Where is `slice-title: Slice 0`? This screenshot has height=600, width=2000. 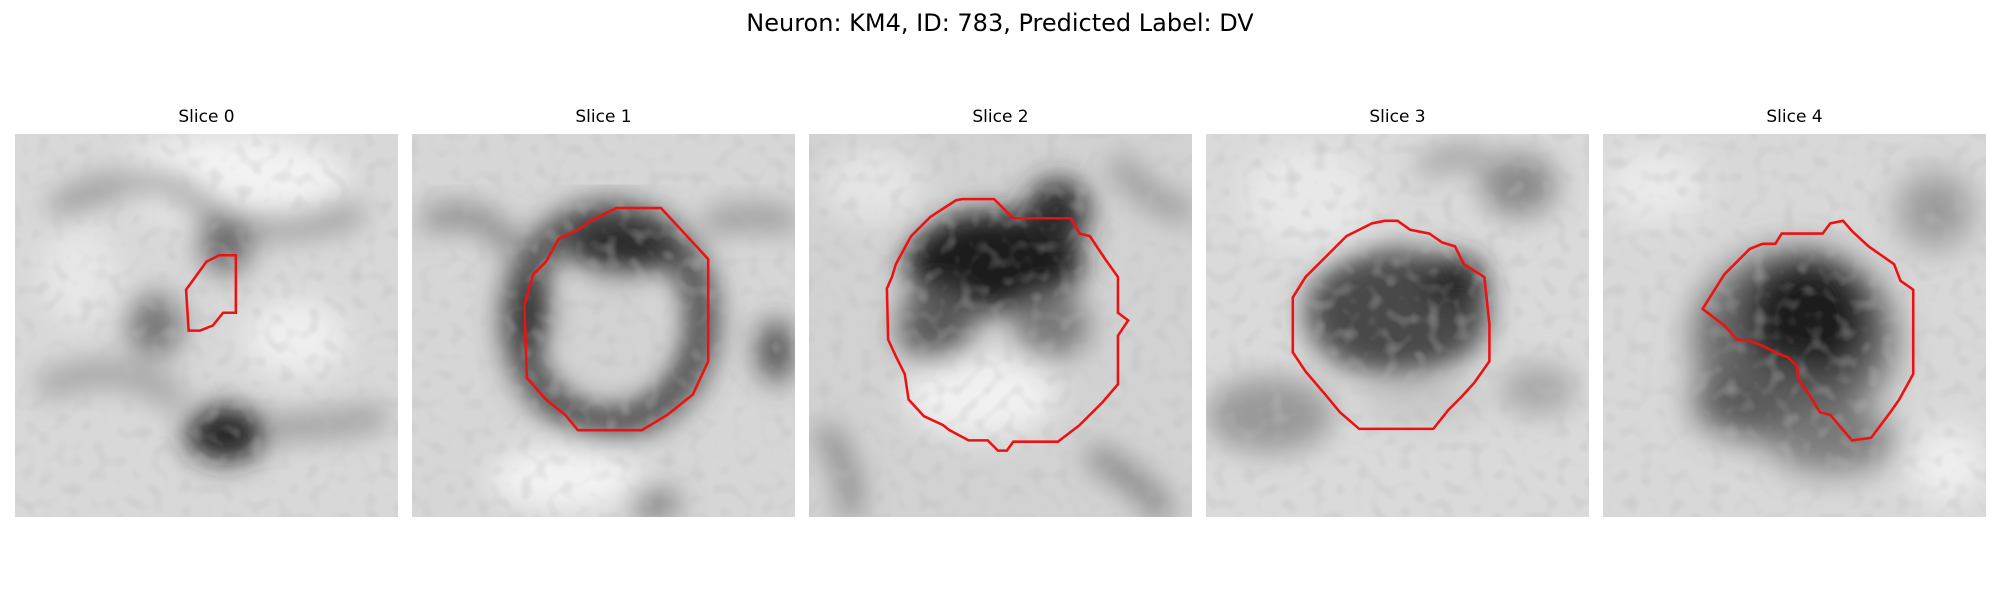
slice-title: Slice 0 is located at coordinates (206, 117).